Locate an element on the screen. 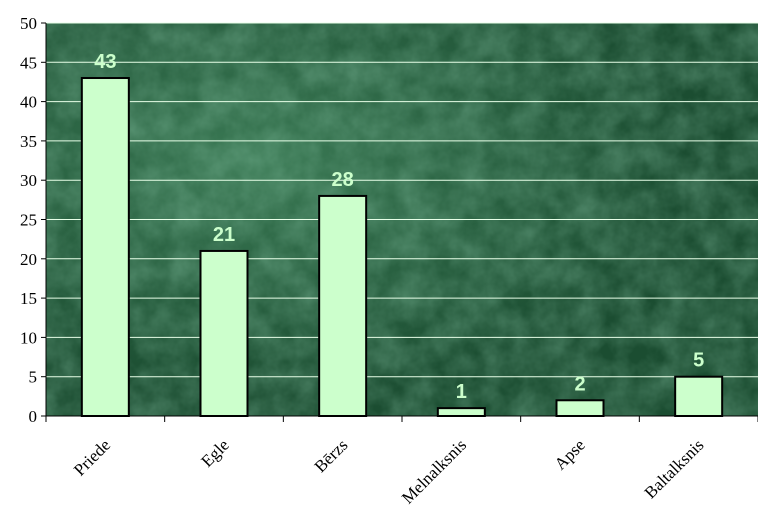 The image size is (758, 520). y-tick-label: 35 is located at coordinates (28, 141).